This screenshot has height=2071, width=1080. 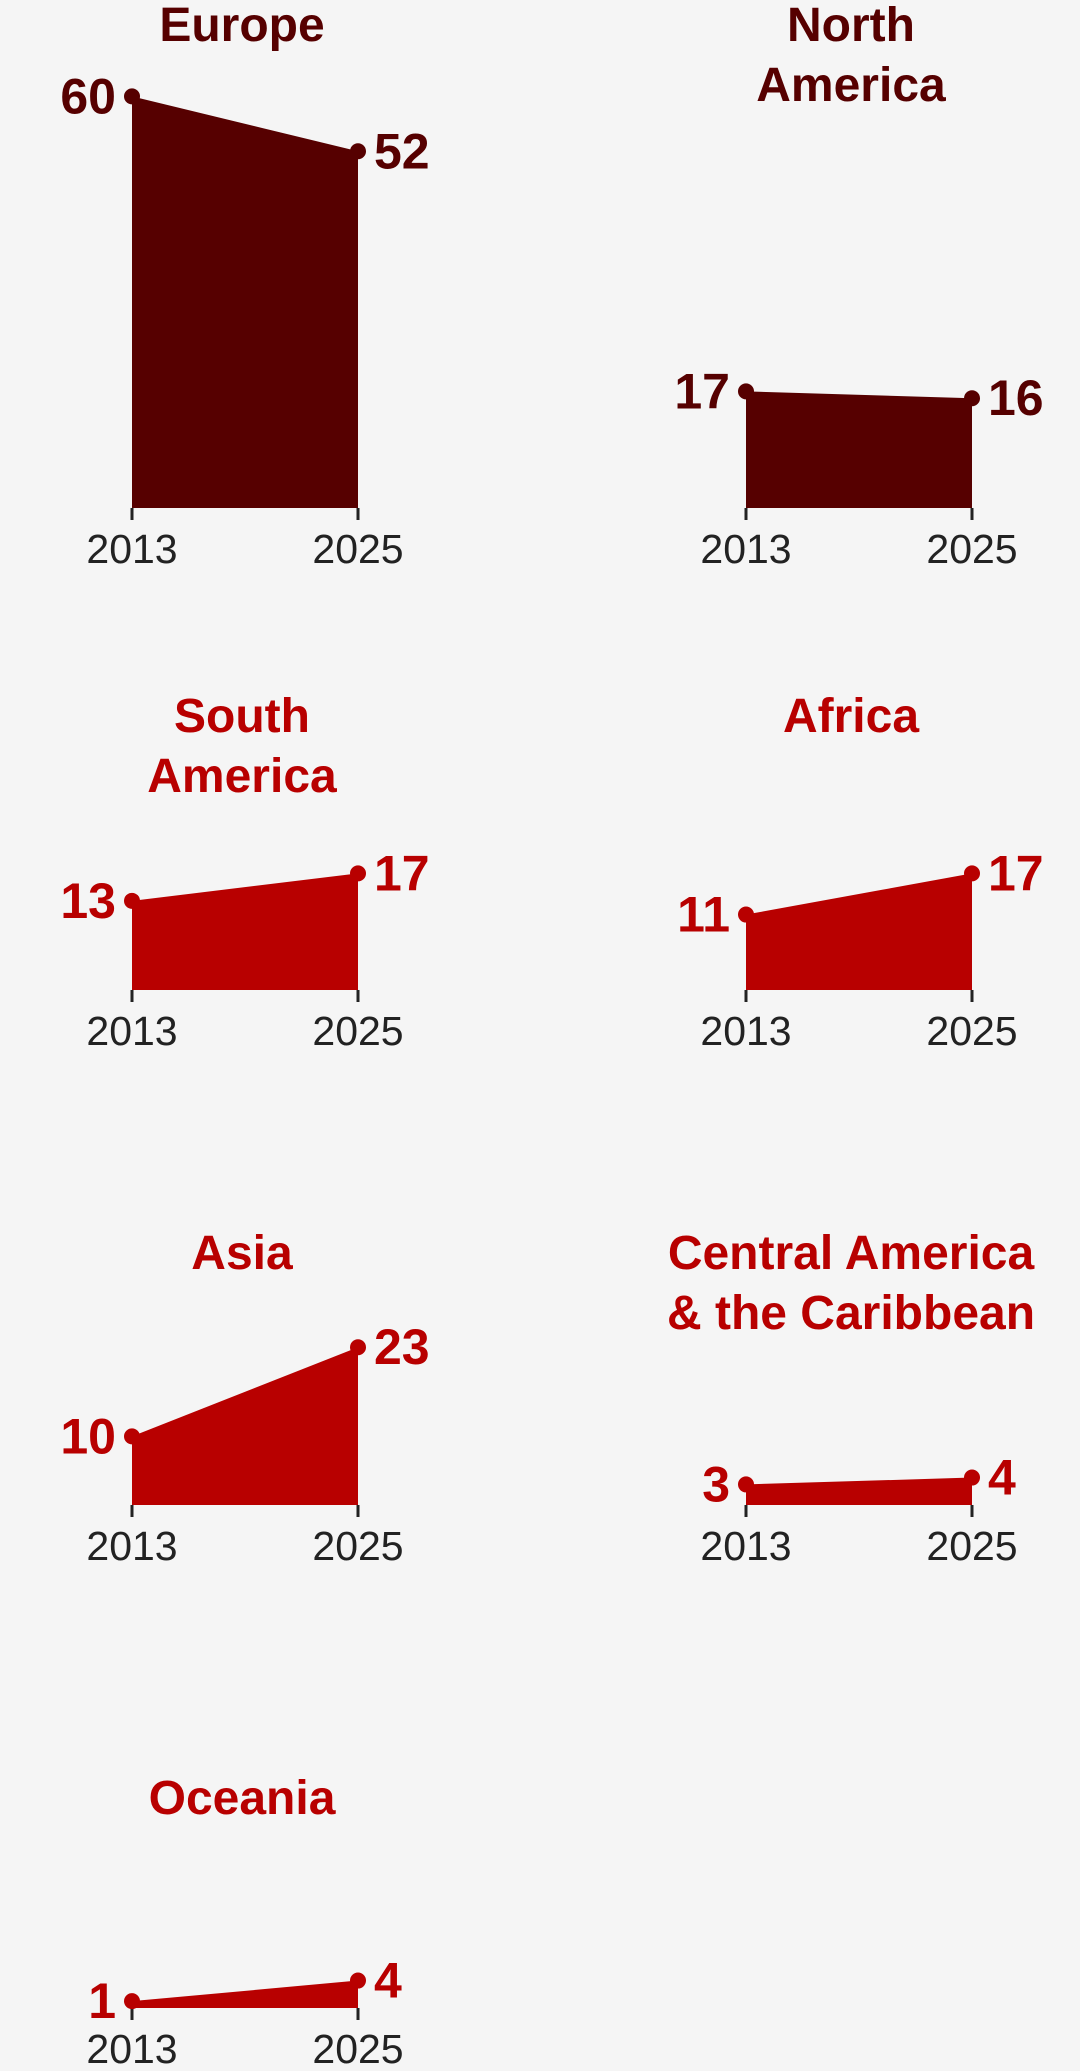 I want to click on chart-panel: Asia 10 23 2013 2025, so click(x=244, y=1398).